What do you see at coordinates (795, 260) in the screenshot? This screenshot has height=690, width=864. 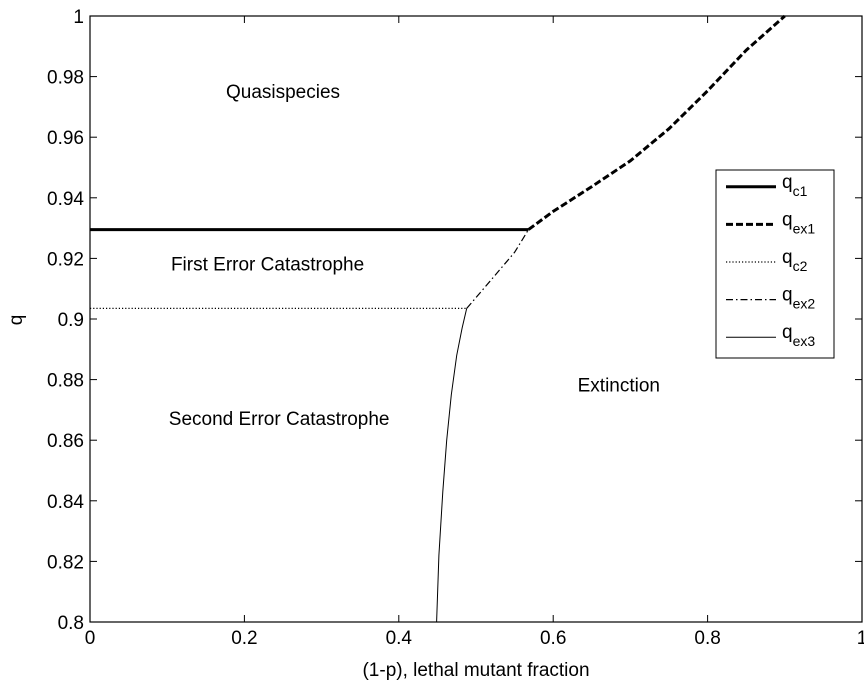 I see `legend-label-qc2: qc2` at bounding box center [795, 260].